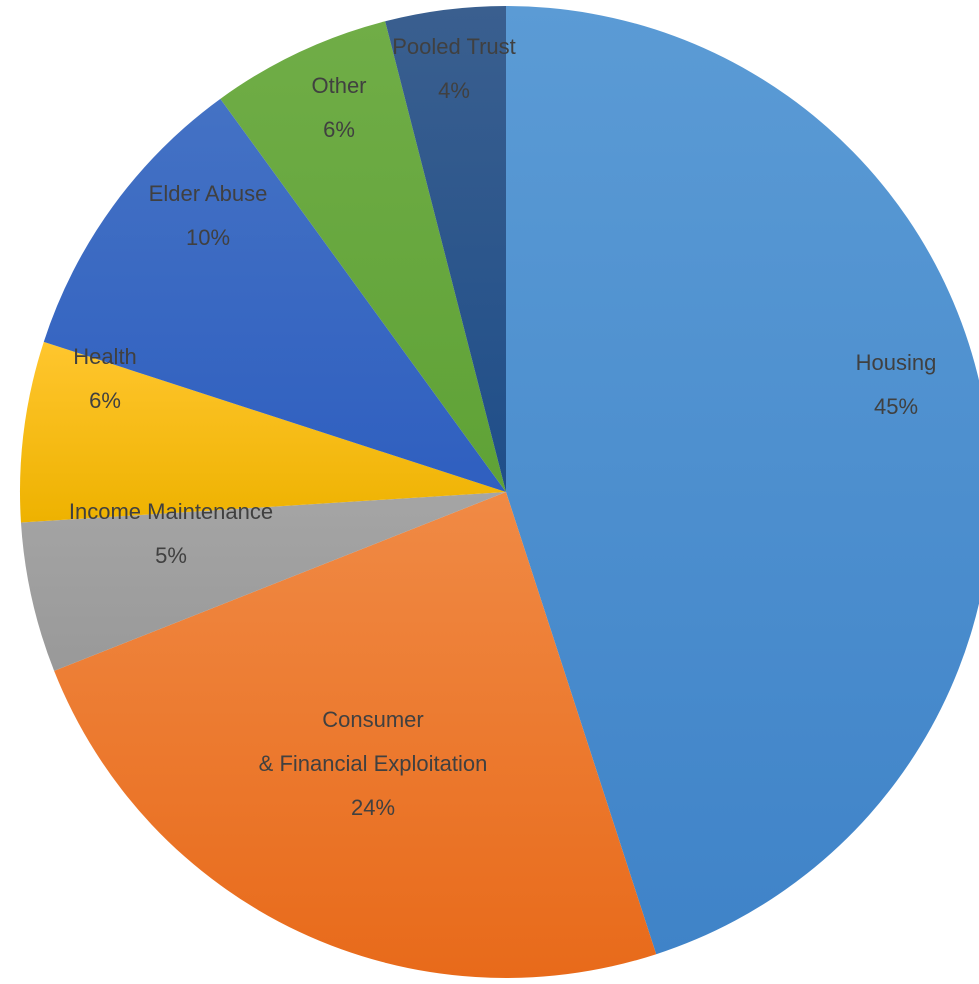  Describe the element at coordinates (263, 432) in the screenshot. I see `pie-slice-health` at that location.